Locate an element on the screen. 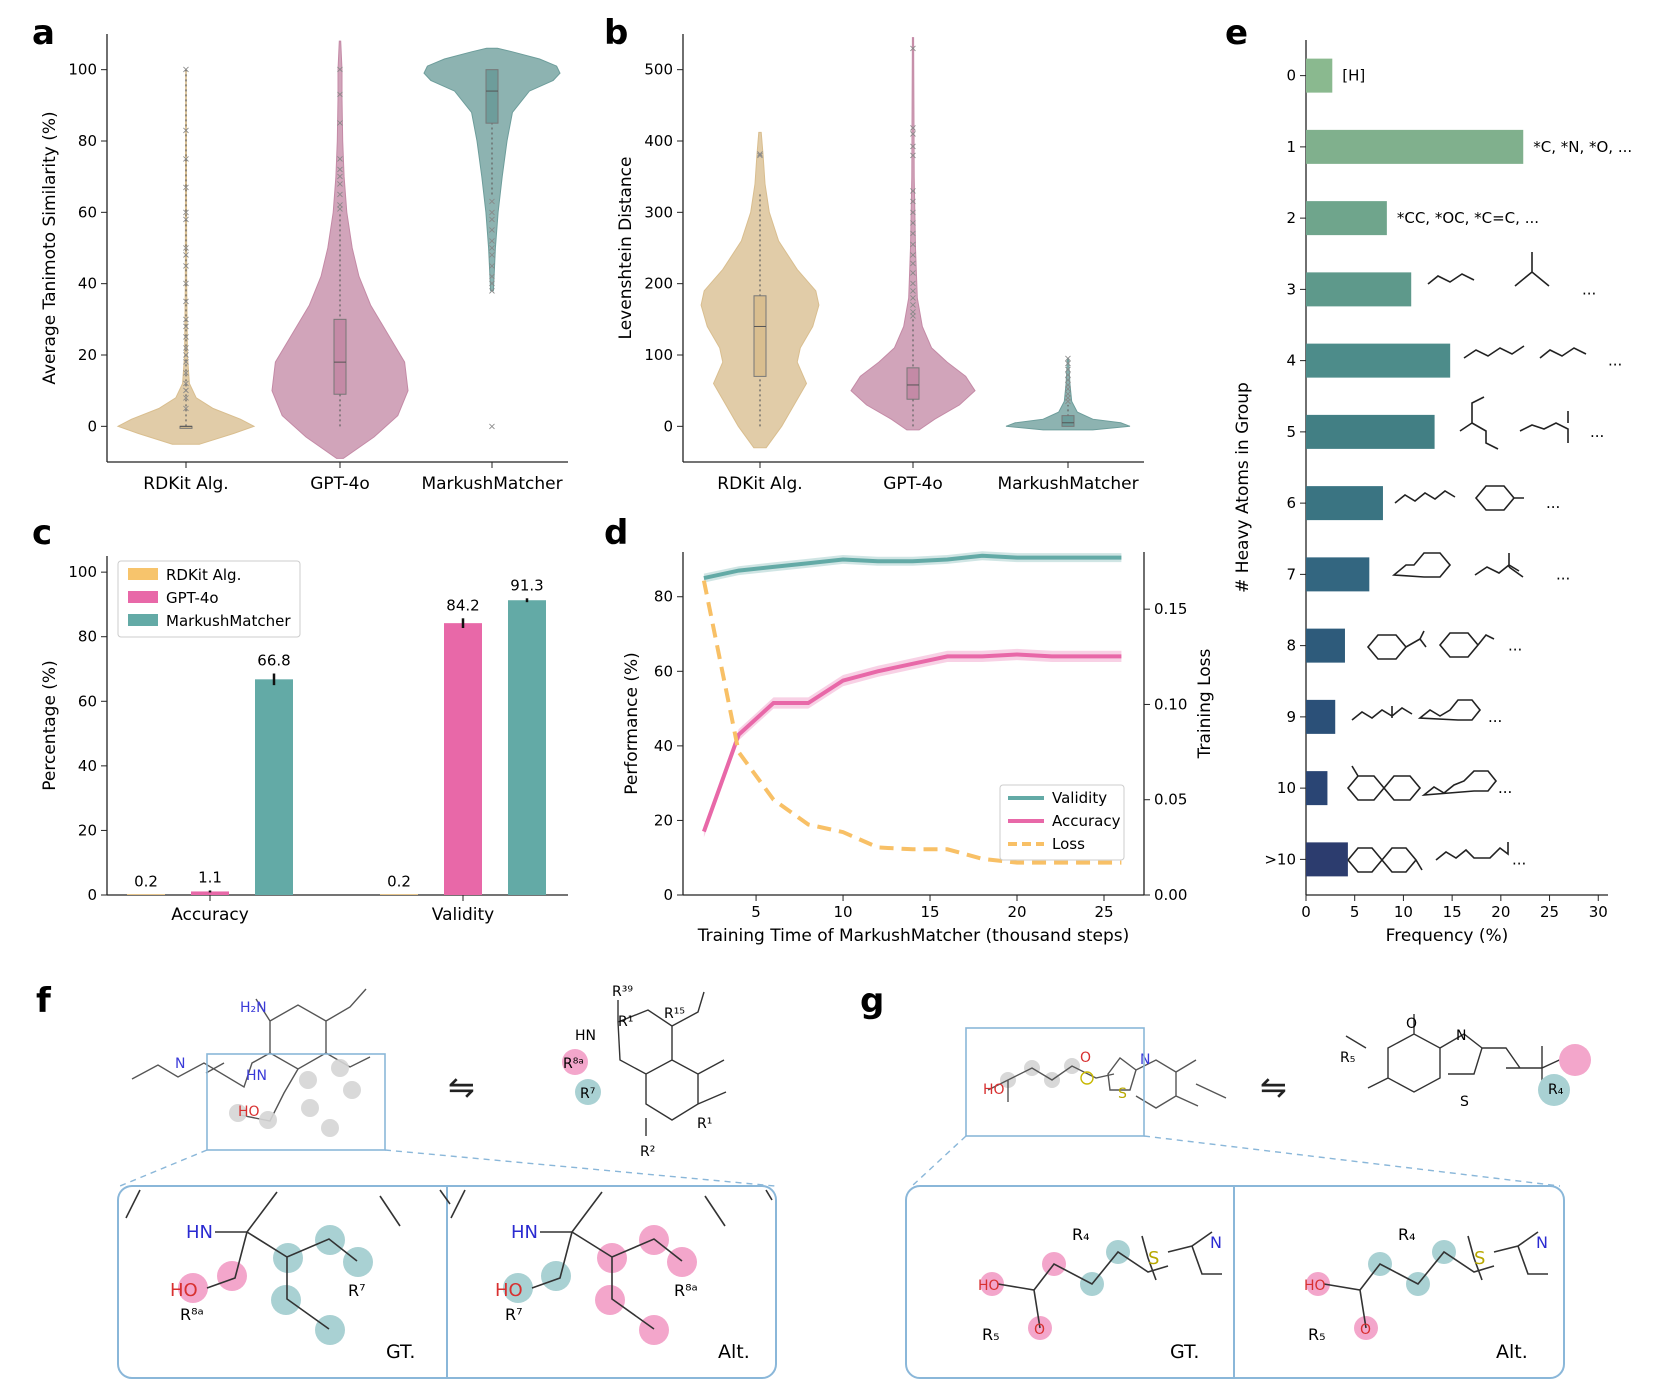  highlight-r7 is located at coordinates (588, 1092).